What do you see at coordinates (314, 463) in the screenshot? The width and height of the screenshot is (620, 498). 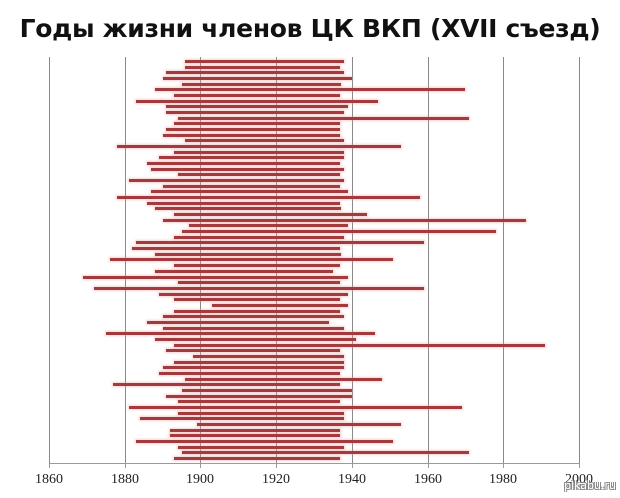 I see `x-axis` at bounding box center [314, 463].